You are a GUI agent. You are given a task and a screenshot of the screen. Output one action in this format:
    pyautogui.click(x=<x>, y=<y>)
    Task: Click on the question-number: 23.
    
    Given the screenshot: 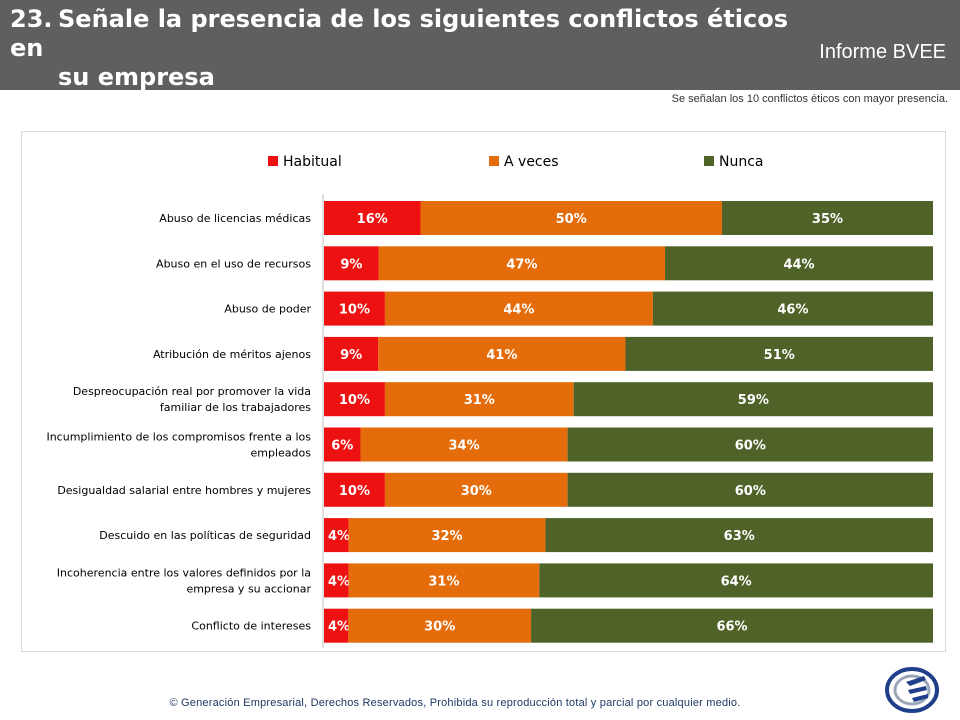 What is the action you would take?
    pyautogui.click(x=31, y=19)
    